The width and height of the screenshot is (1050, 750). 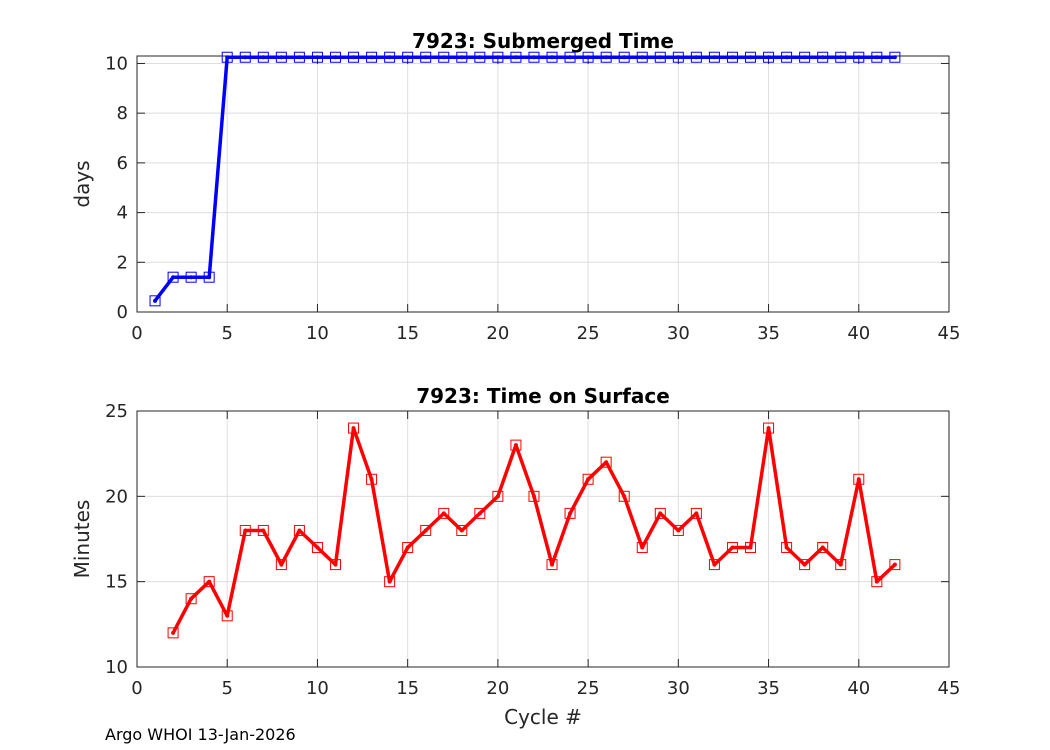 What do you see at coordinates (82, 539) in the screenshot?
I see `y-axis-label: Minutes` at bounding box center [82, 539].